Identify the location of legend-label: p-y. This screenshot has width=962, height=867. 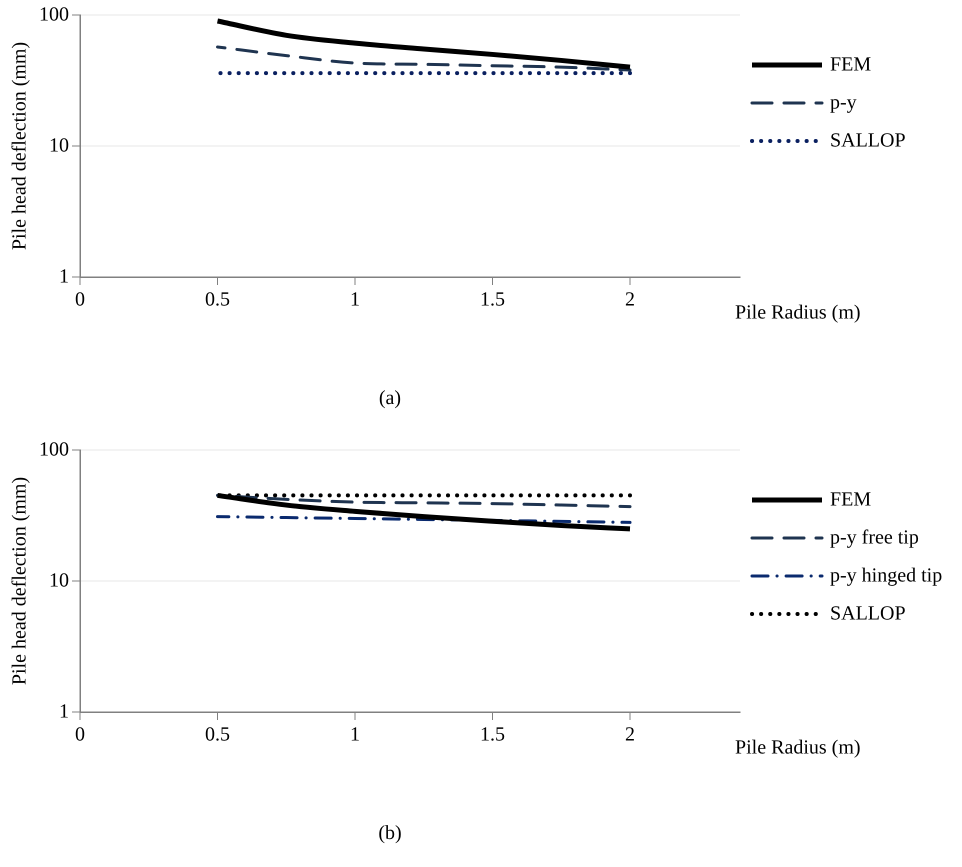
(843, 102).